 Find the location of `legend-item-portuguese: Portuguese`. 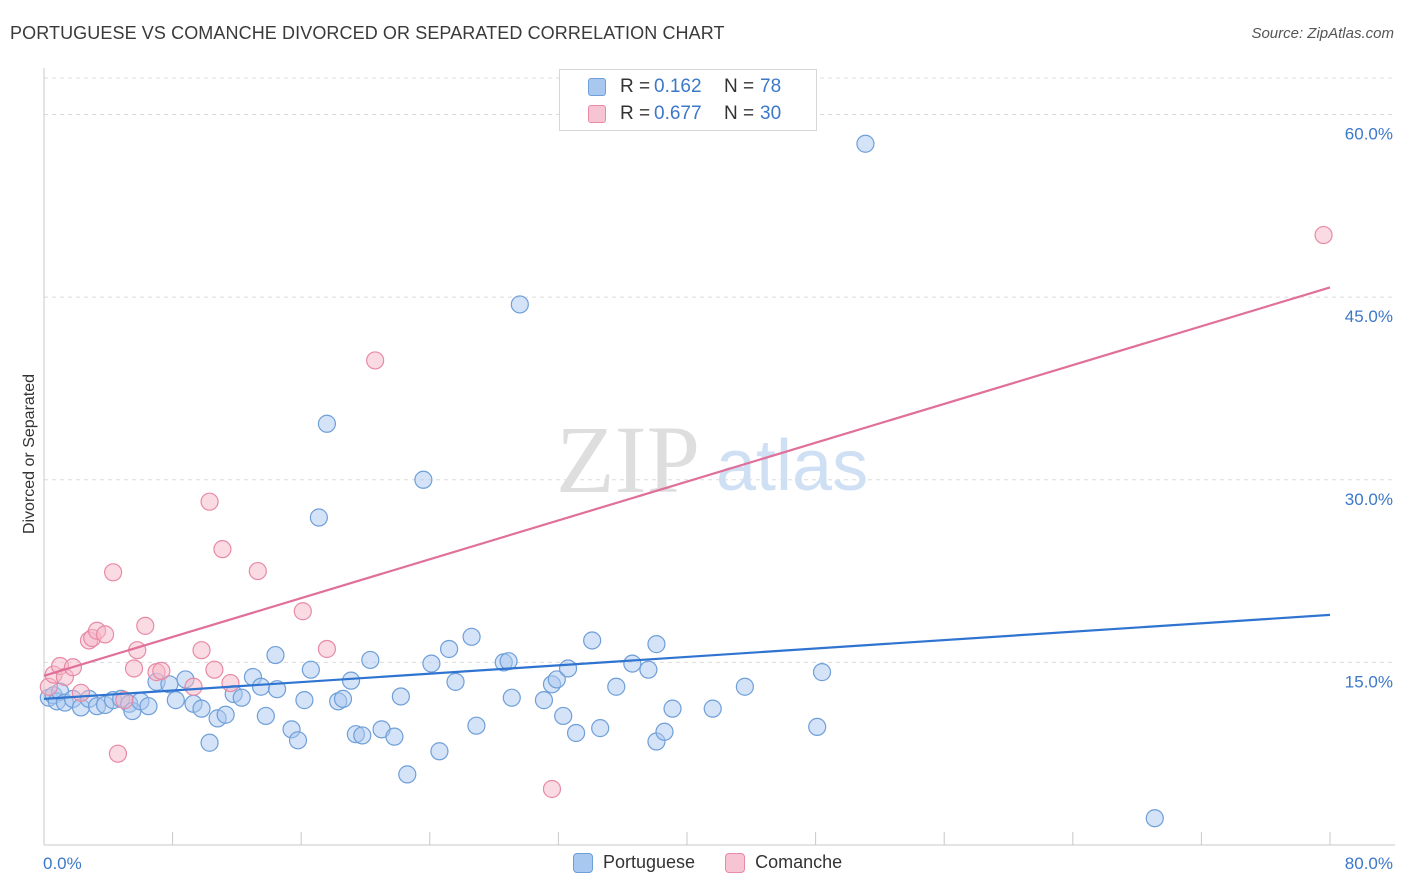

legend-item-portuguese: Portuguese is located at coordinates (634, 862).